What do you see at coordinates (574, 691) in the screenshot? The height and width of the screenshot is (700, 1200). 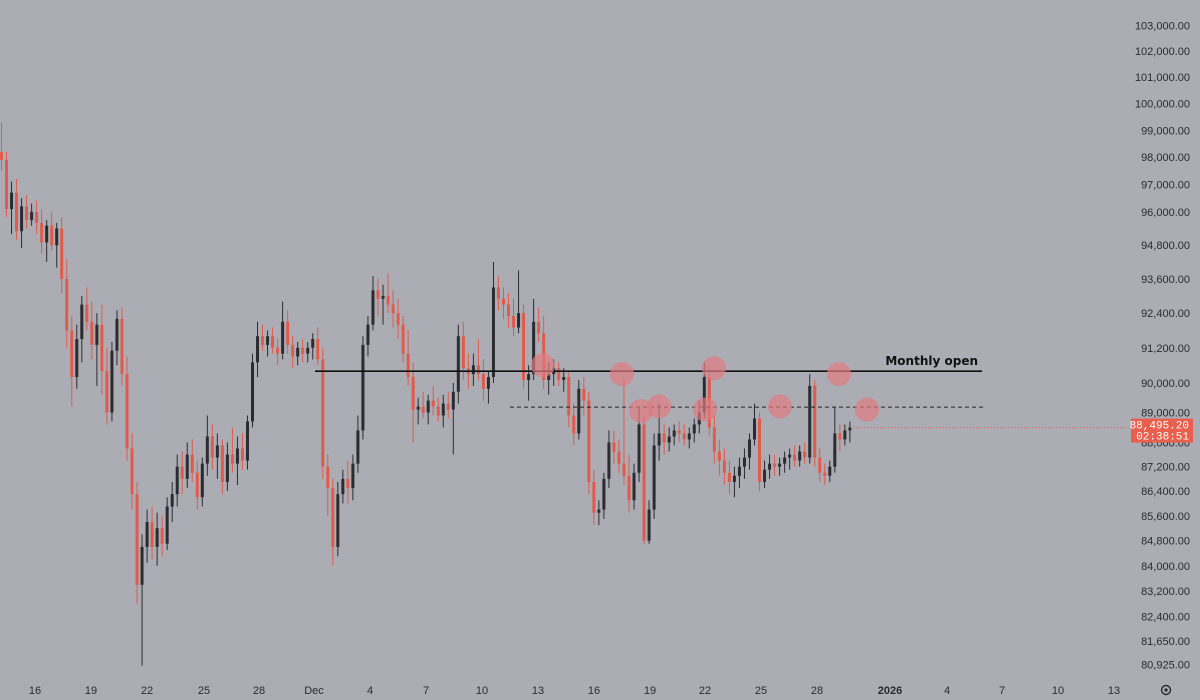 I see `time-axis: 16 19 22 25 28 Dec 4 7 10 13 16 19 22 25 28 2026 4 7 10 13` at bounding box center [574, 691].